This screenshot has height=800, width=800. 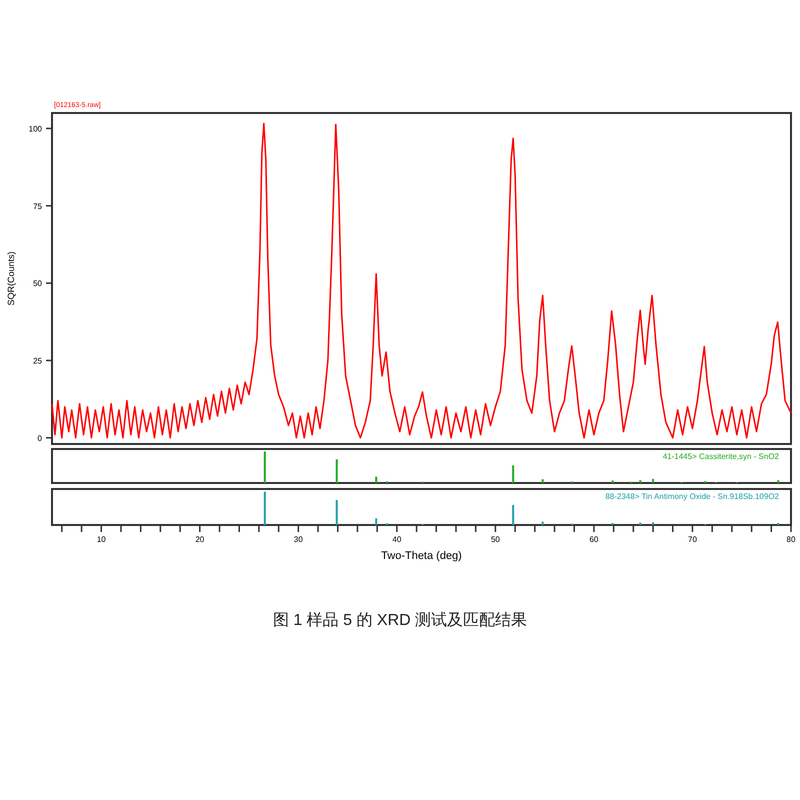 What do you see at coordinates (38, 206) in the screenshot?
I see `y-tick-label: 75` at bounding box center [38, 206].